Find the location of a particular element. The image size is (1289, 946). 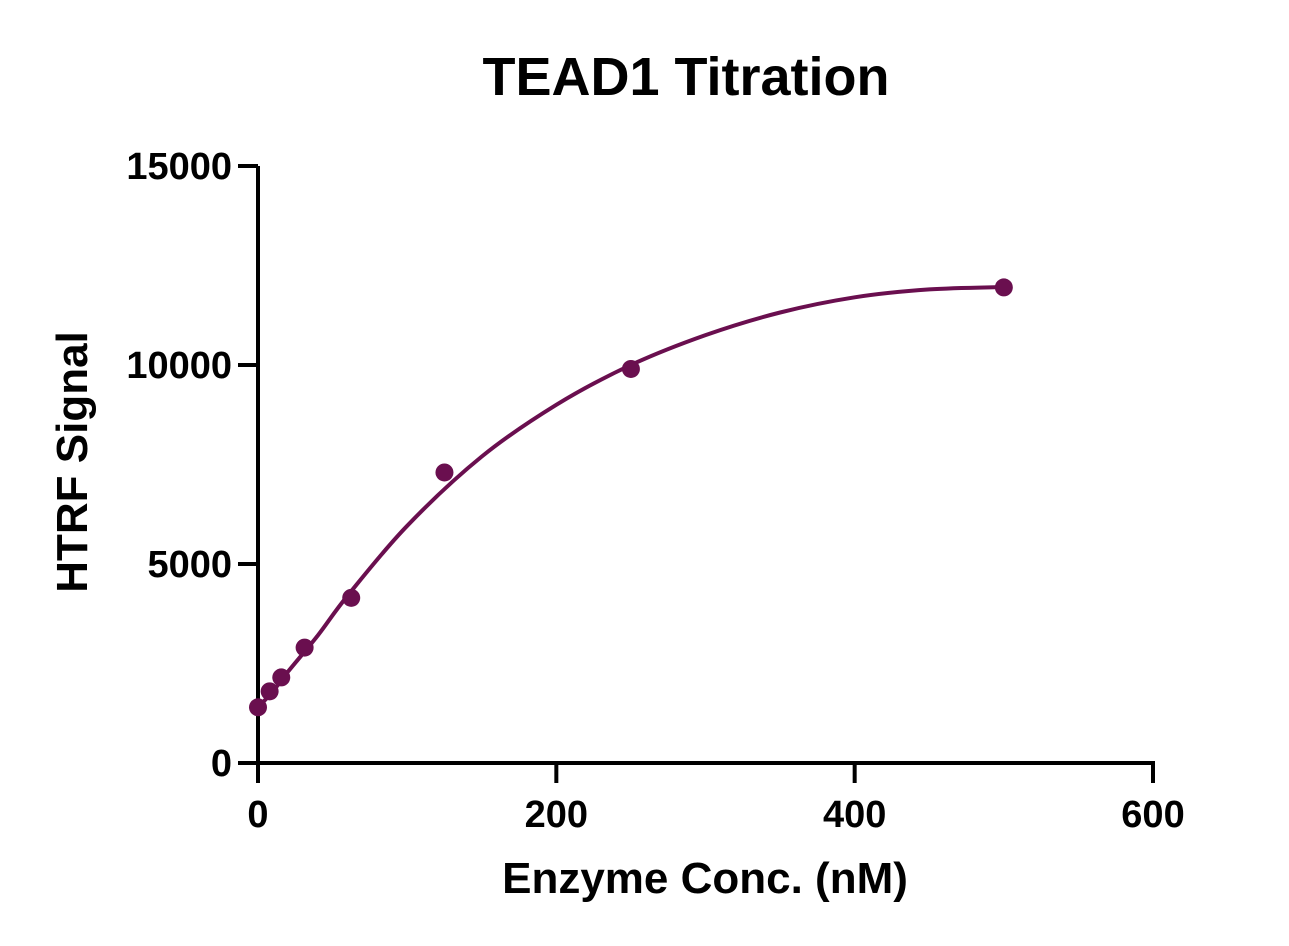

y-axis-title: HTRF Signal is located at coordinates (72, 462).